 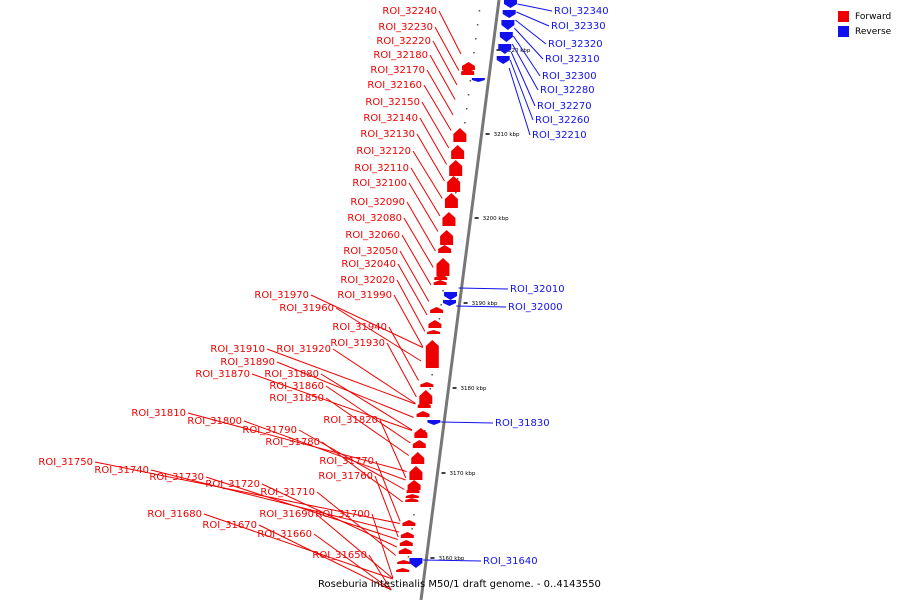 What do you see at coordinates (364, 295) in the screenshot?
I see `forward-gene-label: ROI_31990` at bounding box center [364, 295].